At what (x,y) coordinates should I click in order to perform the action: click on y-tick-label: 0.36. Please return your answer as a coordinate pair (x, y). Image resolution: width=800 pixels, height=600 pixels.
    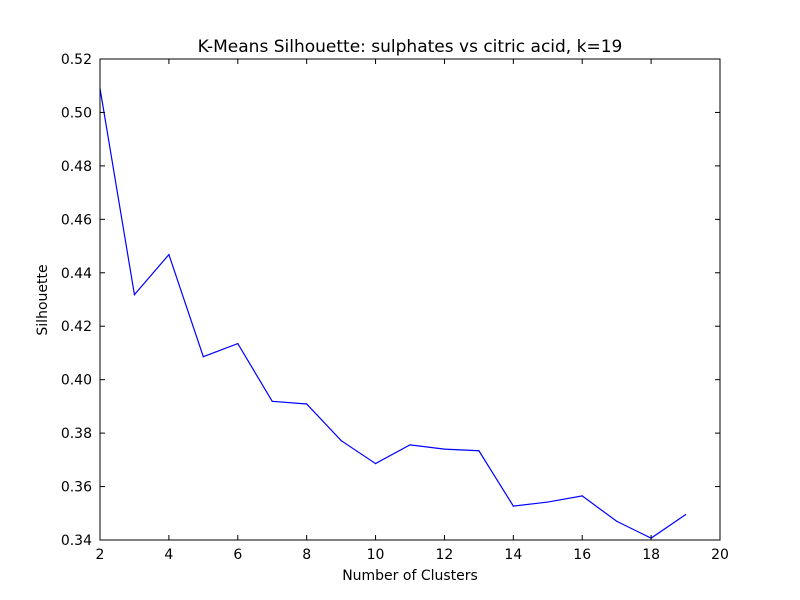
    Looking at the image, I should click on (76, 488).